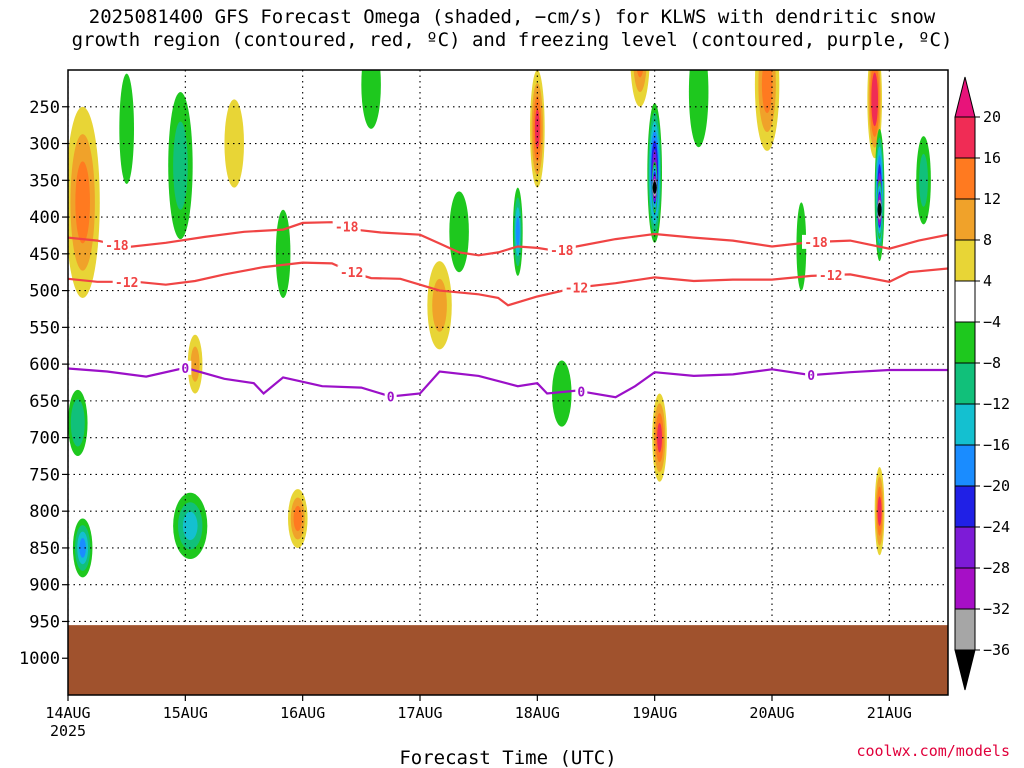 The height and width of the screenshot is (768, 1024). What do you see at coordinates (992, 322) in the screenshot?
I see `colorbar-label: −4` at bounding box center [992, 322].